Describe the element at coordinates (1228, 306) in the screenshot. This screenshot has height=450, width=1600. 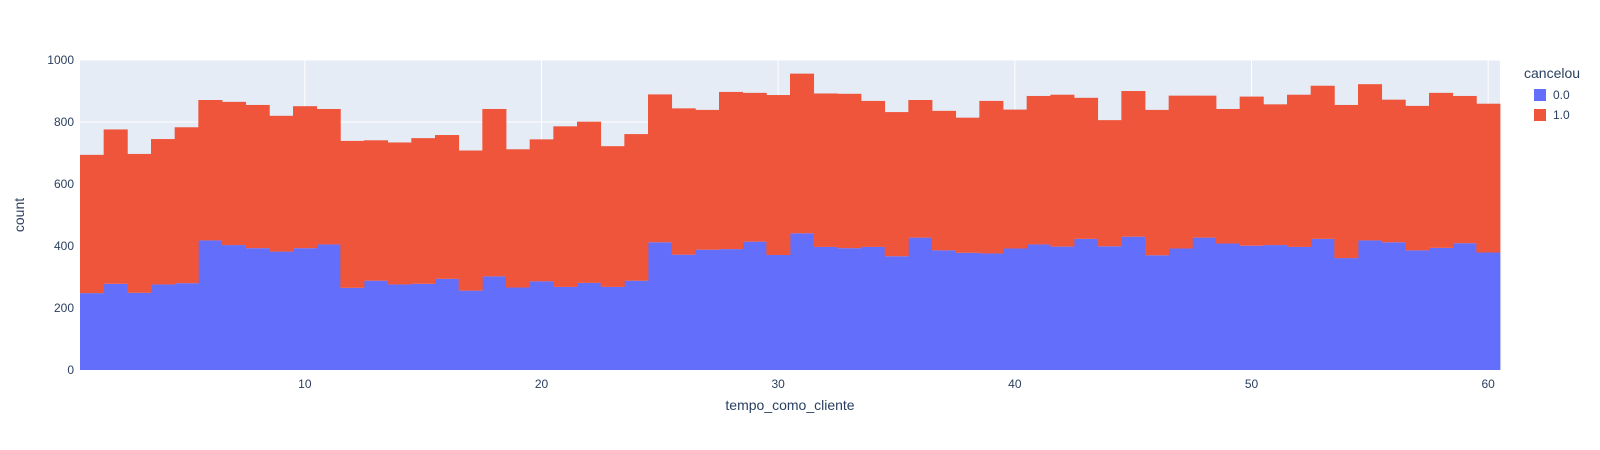
I see `bar-series-0.0-x49` at that location.